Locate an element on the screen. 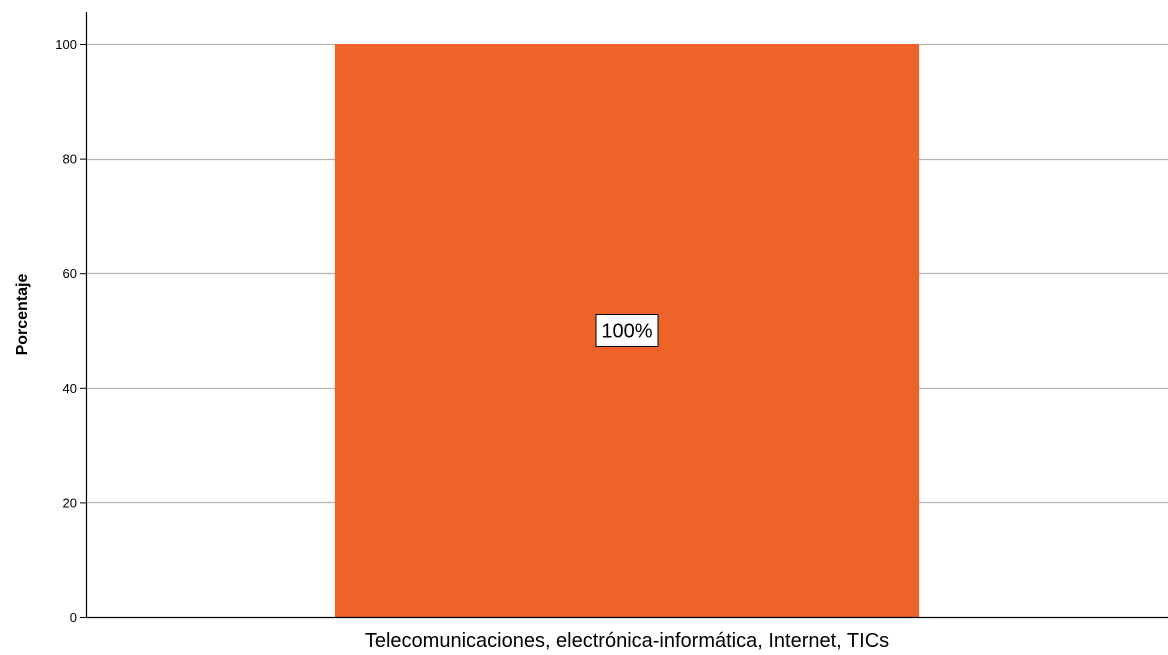  y-tick-label: 100 is located at coordinates (66, 44).